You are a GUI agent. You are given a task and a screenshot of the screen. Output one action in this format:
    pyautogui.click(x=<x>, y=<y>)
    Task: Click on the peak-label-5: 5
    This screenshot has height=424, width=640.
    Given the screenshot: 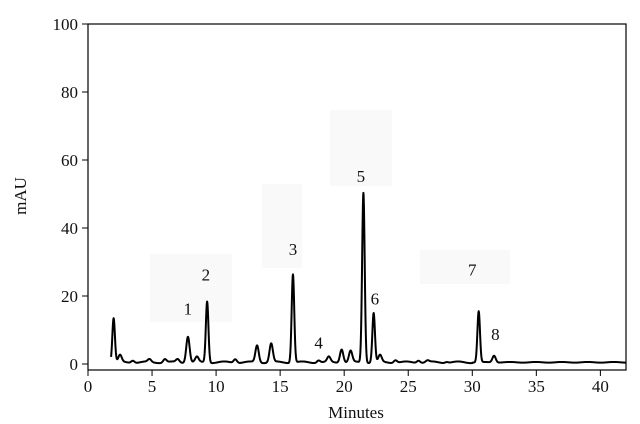 What is the action you would take?
    pyautogui.click(x=361, y=176)
    